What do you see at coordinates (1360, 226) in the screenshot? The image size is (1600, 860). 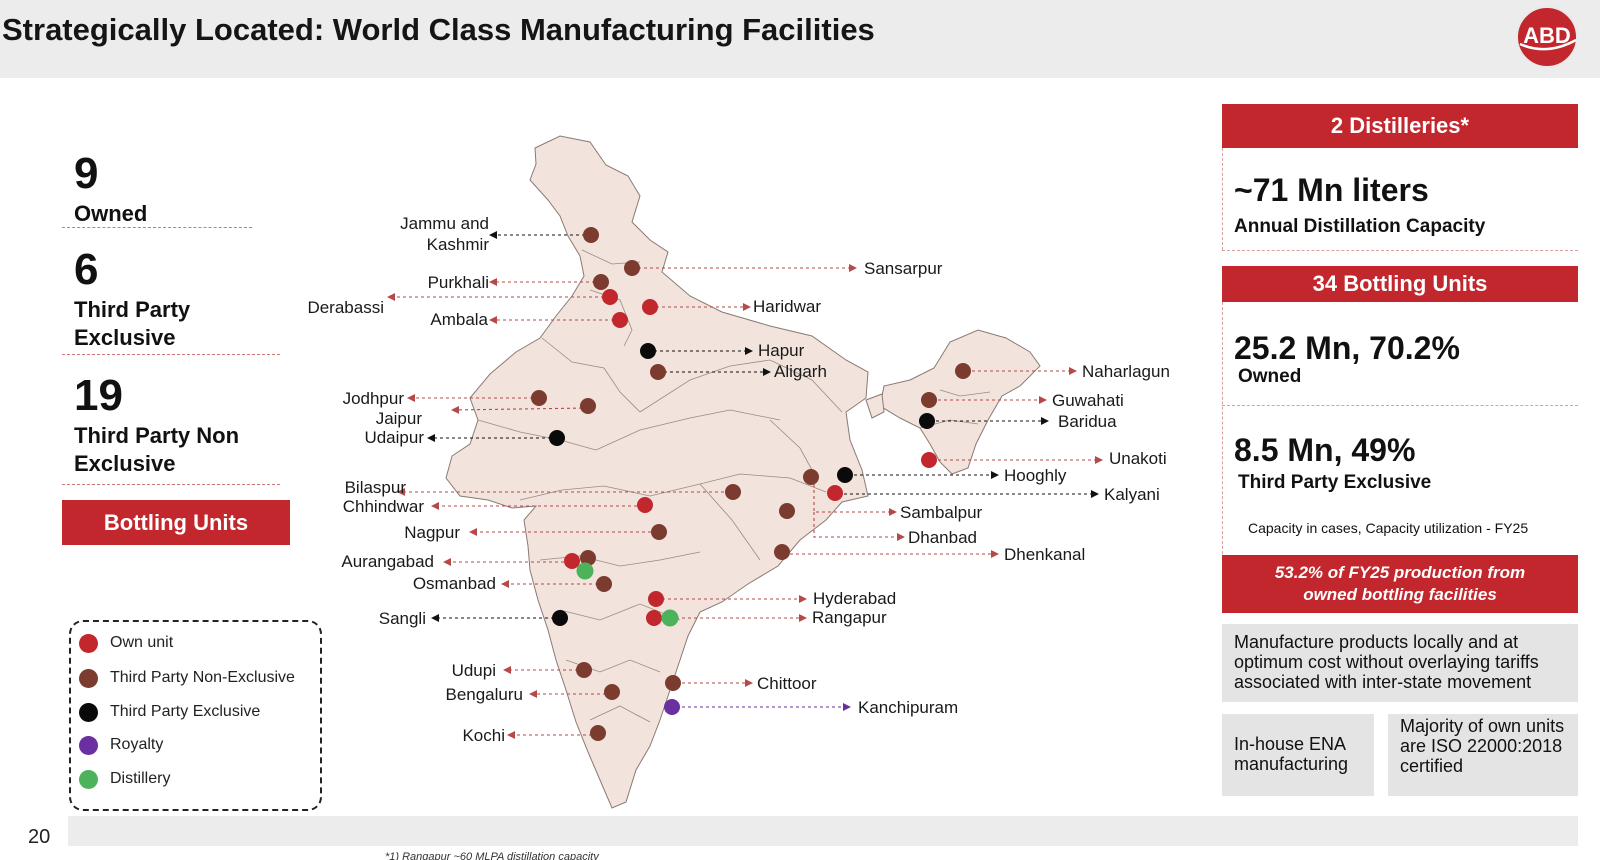 I see `distillation-capacity-label: Annual Distillation Capacity` at bounding box center [1360, 226].